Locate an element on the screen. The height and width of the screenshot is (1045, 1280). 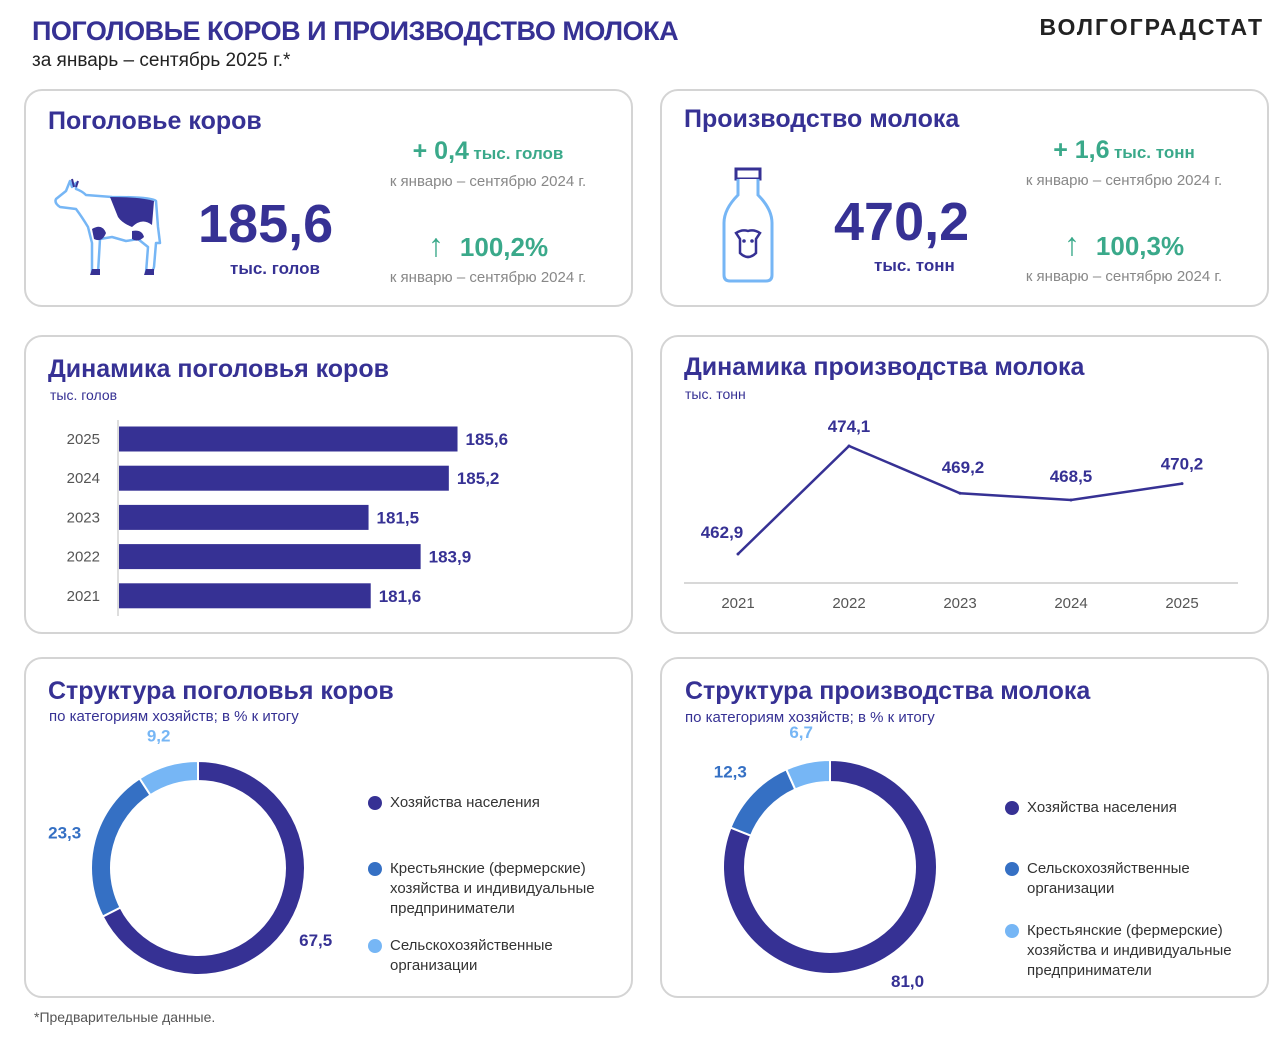
page-title: ПОГОЛОВЬЕ КОРОВ И ПРОИЗВОДСТВО МОЛОКА is located at coordinates (355, 31).